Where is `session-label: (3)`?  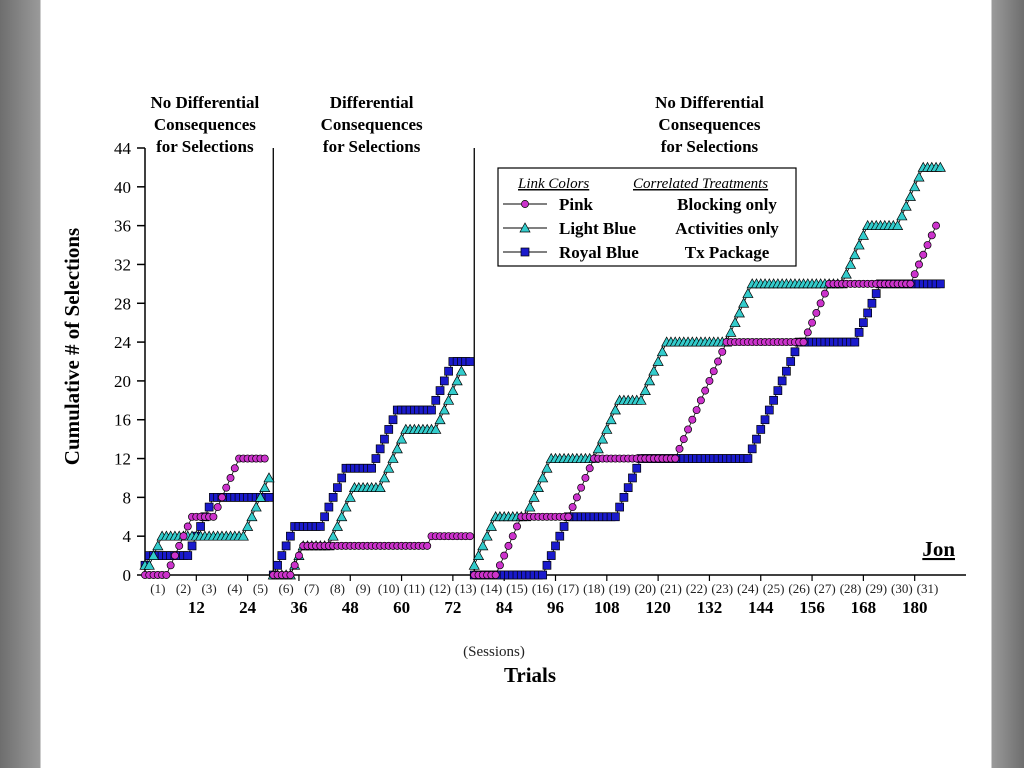
session-label: (3) is located at coordinates (209, 588).